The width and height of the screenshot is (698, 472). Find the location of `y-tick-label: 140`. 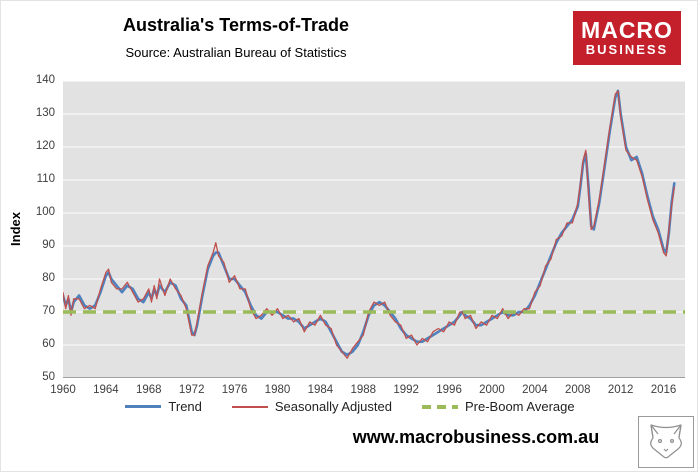

y-tick-label: 140 is located at coordinates (45, 80).